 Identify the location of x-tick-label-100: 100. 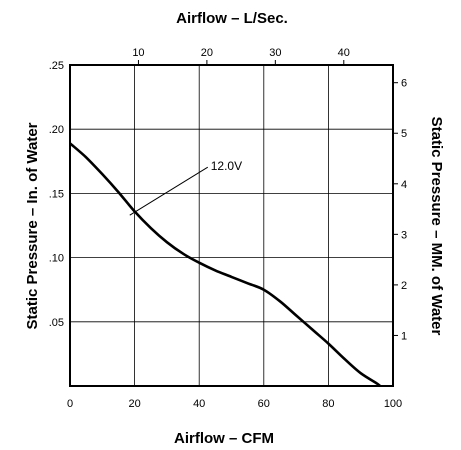
(393, 404).